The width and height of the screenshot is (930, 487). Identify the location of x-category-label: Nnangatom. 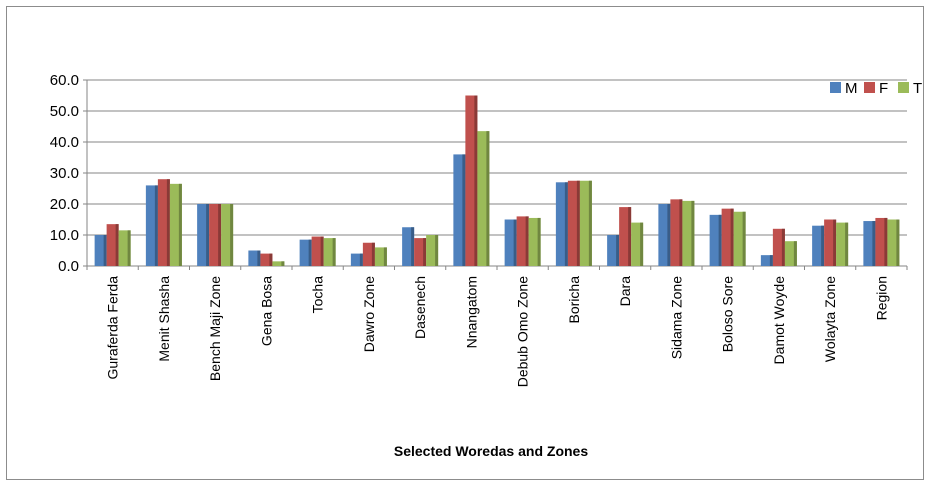
(471, 312).